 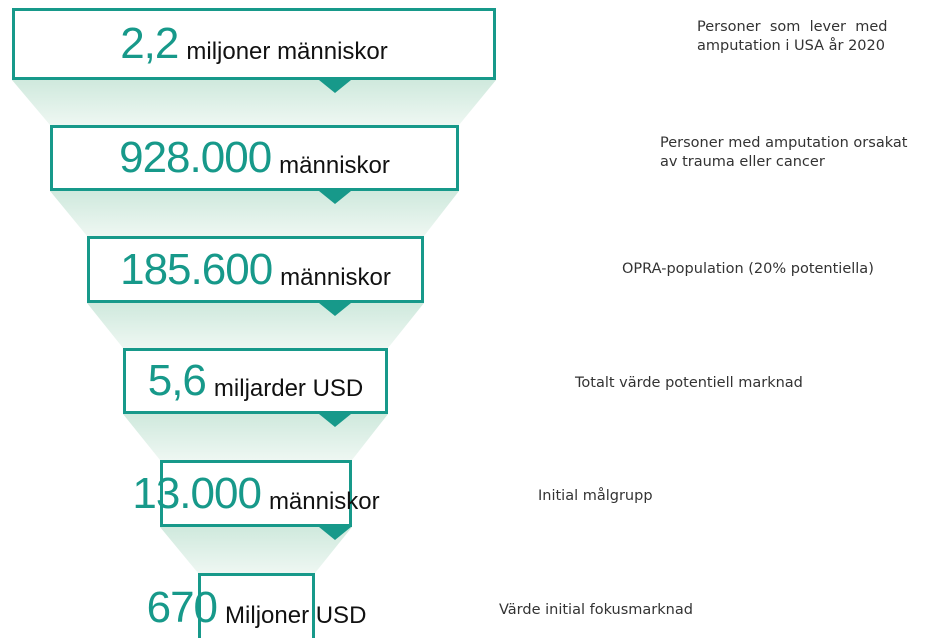 I want to click on level-description: Totalt värde potentiell marknad, so click(x=689, y=383).